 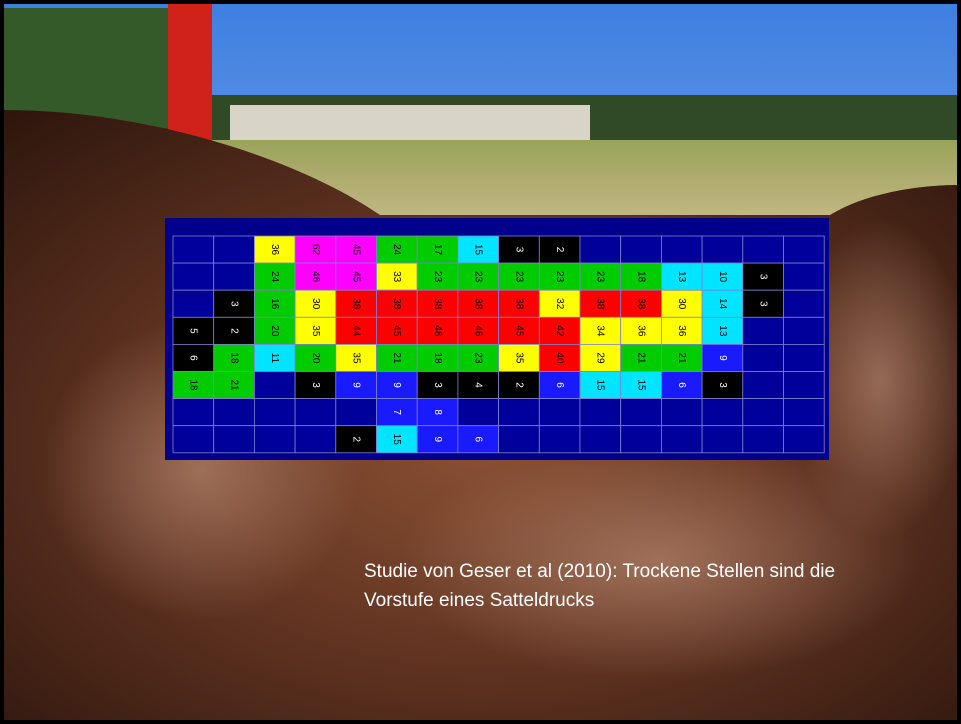 What do you see at coordinates (681, 358) in the screenshot?
I see `cell-value: 21` at bounding box center [681, 358].